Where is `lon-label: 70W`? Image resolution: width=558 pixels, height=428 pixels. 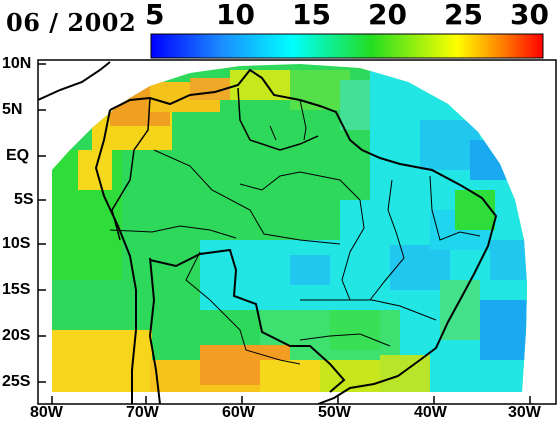
lon-label: 70W is located at coordinates (142, 412).